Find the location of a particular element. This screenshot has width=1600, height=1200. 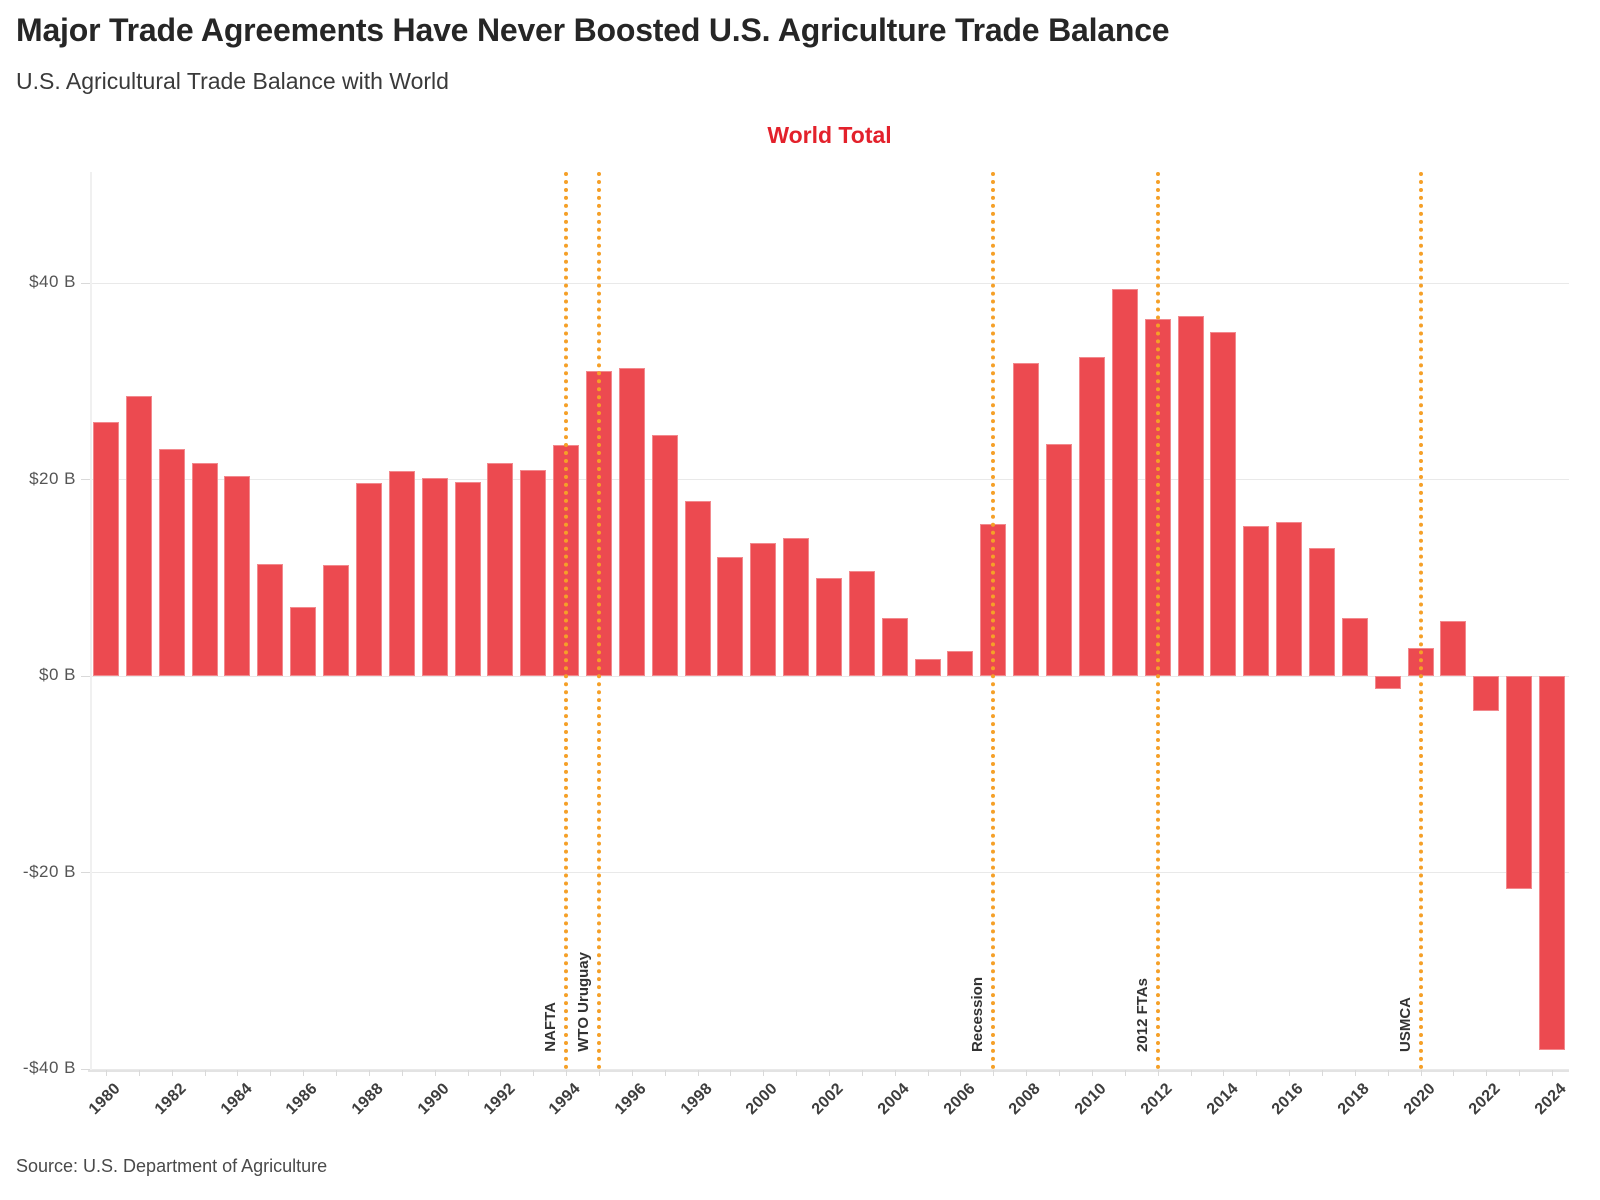

y-axis-label: $20 B is located at coordinates (52, 478).